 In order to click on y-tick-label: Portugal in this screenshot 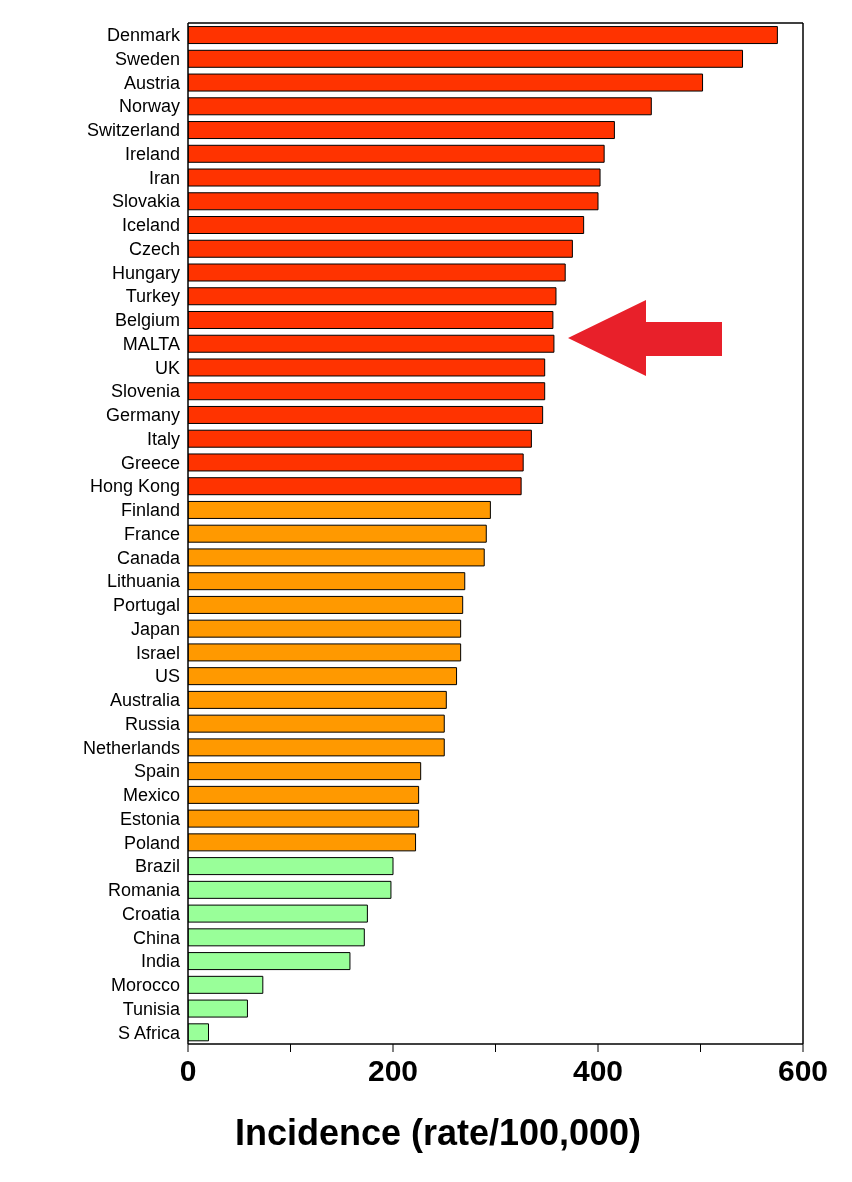, I will do `click(146, 605)`.